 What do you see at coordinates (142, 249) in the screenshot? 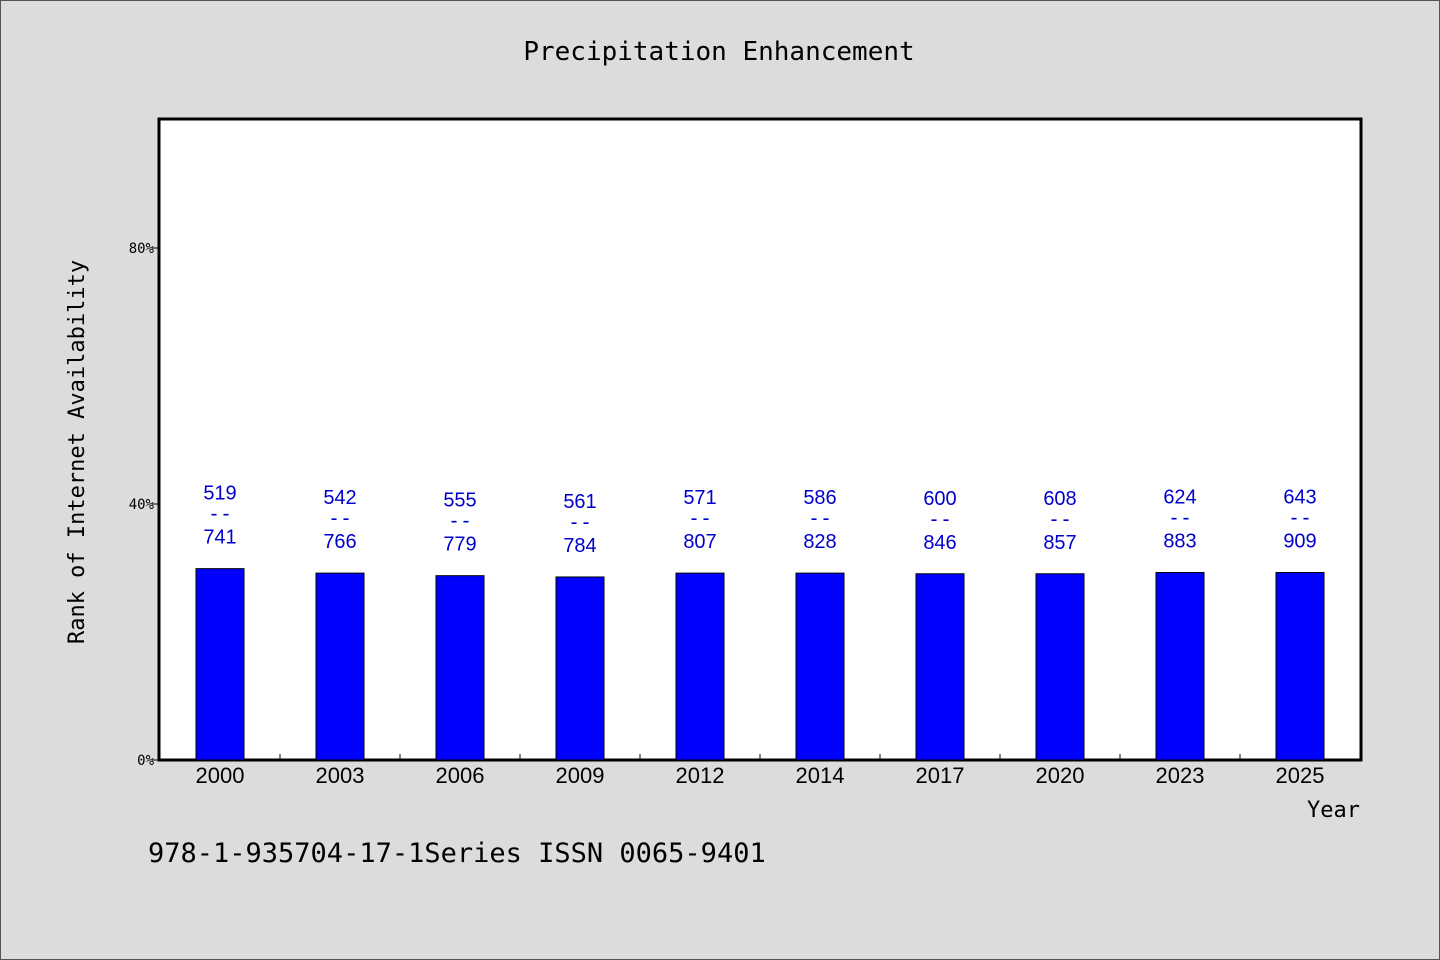
I see `y-tick-label: 80%` at bounding box center [142, 249].